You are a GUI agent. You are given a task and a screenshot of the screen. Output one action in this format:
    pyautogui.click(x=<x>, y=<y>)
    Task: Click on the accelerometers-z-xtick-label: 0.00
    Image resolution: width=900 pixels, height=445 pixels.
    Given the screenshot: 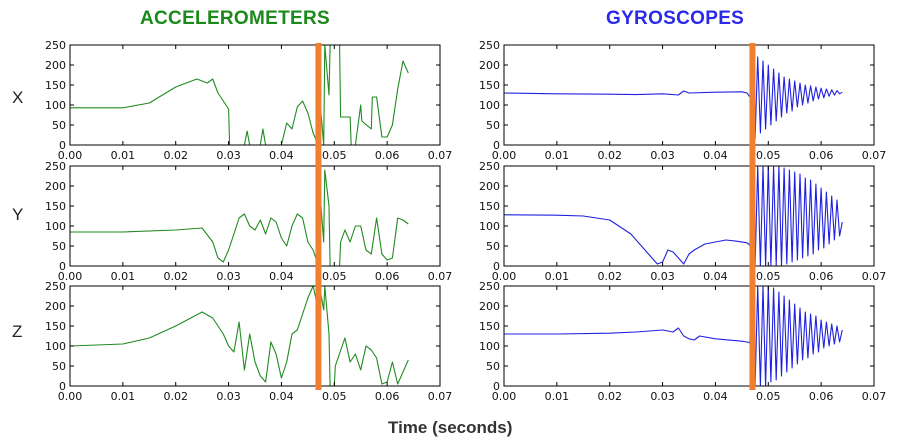 What is the action you would take?
    pyautogui.click(x=70, y=396)
    